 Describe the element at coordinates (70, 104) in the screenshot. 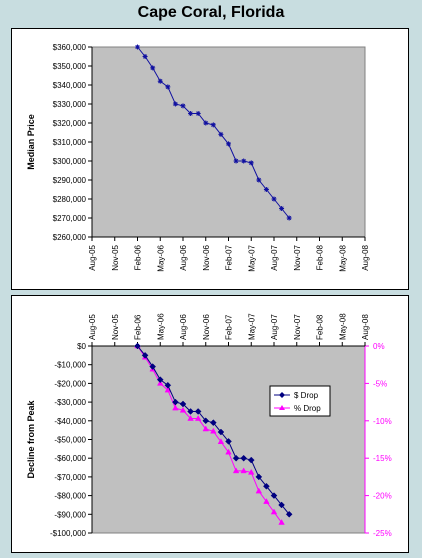

I see `y-tick-label: $330,000` at that location.